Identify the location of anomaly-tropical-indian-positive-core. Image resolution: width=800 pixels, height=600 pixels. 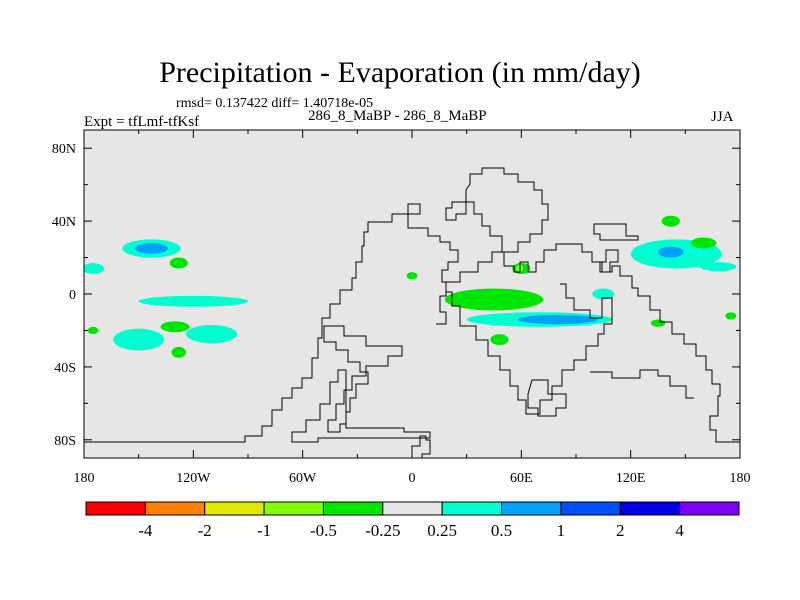
(557, 319).